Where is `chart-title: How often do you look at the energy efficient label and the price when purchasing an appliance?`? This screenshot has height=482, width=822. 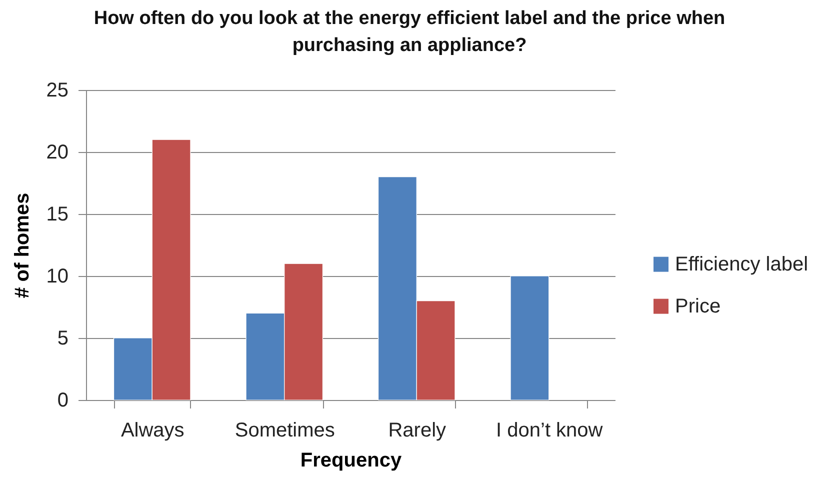 chart-title: How often do you look at the energy efficient label and the price when purchasing an appliance? is located at coordinates (410, 32).